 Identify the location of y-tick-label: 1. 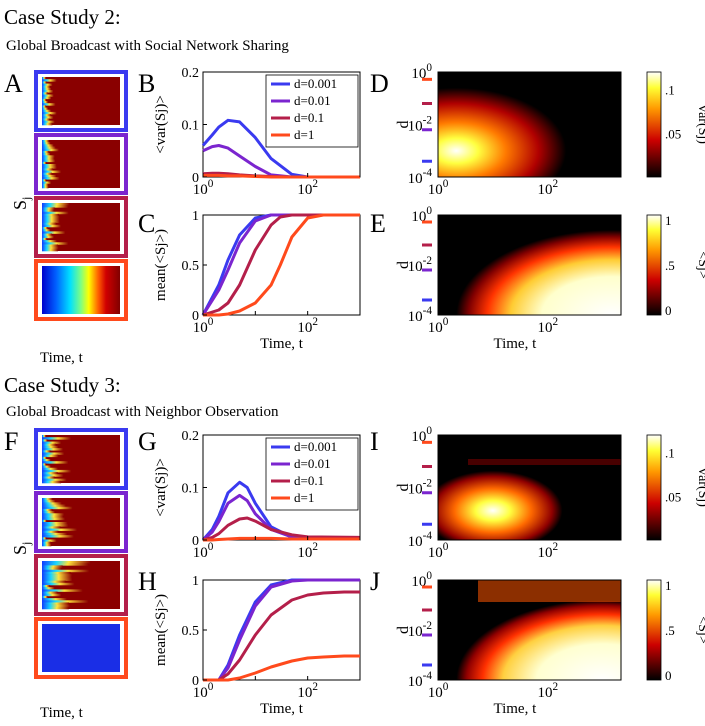
(195, 581).